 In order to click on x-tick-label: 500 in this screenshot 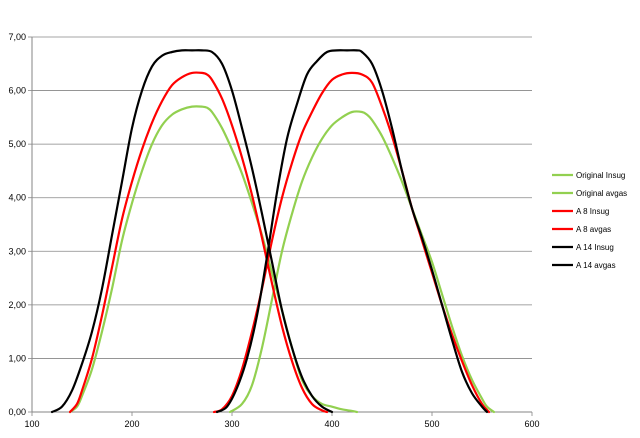, I will do `click(431, 424)`.